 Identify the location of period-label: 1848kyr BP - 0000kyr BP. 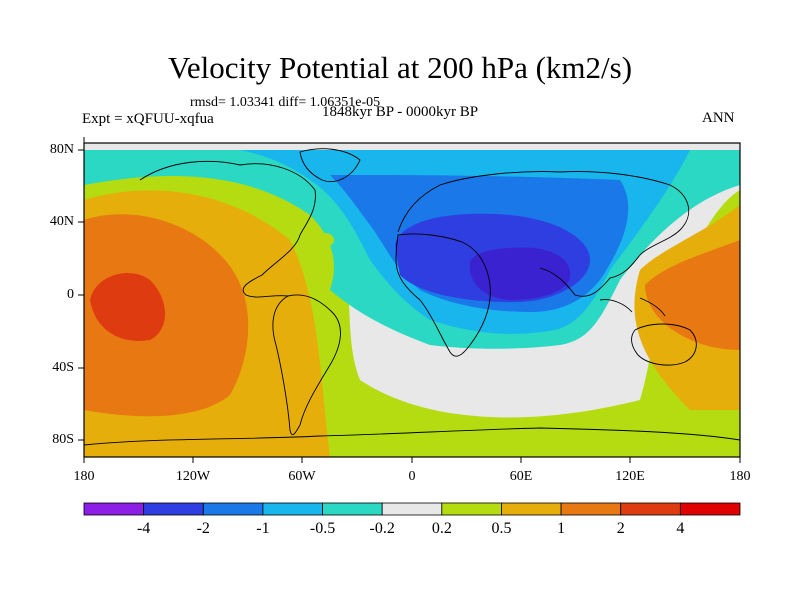
(400, 112).